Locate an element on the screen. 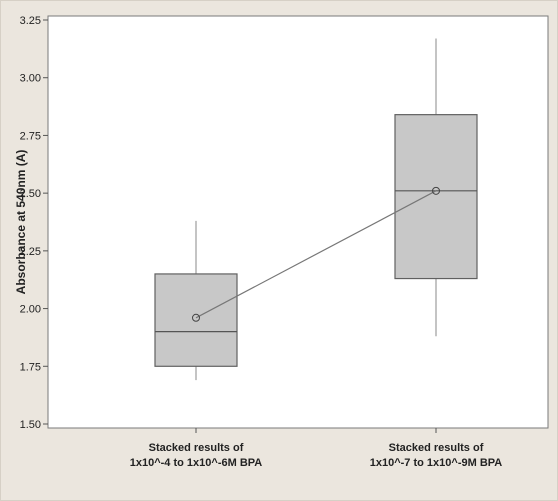 This screenshot has width=558, height=501. mean-connect-line is located at coordinates (316, 254).